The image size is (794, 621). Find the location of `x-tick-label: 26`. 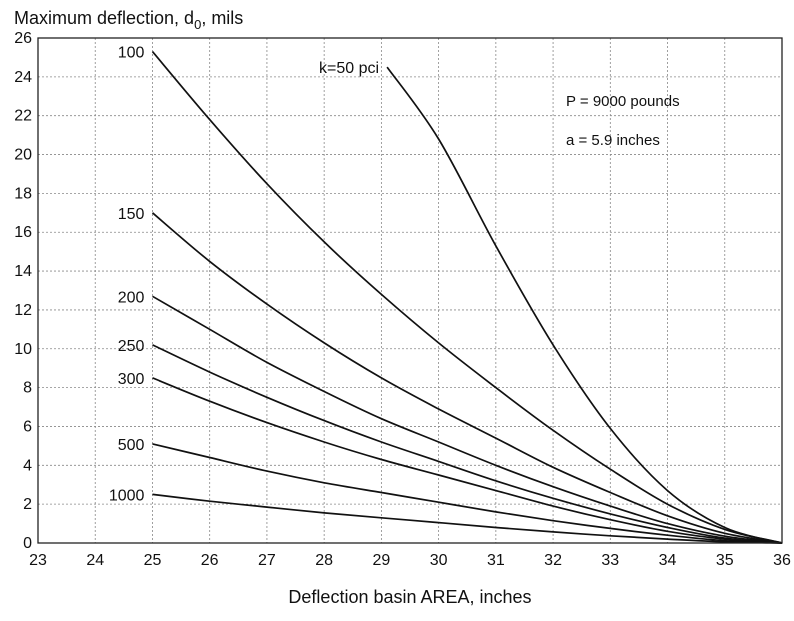

x-tick-label: 26 is located at coordinates (210, 560).